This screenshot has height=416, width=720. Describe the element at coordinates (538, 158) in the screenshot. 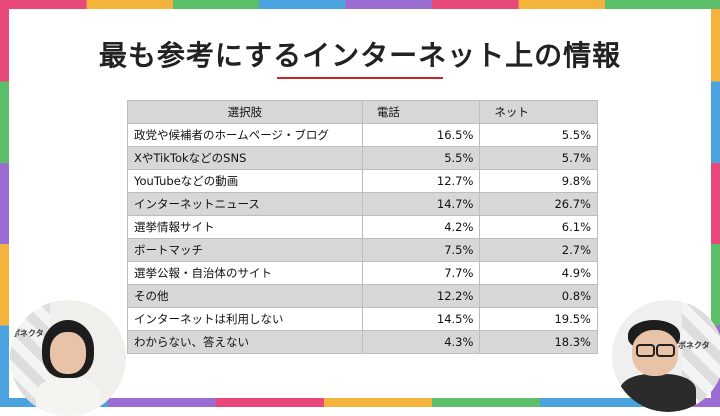

I see `row-net-value: 5.7%` at that location.